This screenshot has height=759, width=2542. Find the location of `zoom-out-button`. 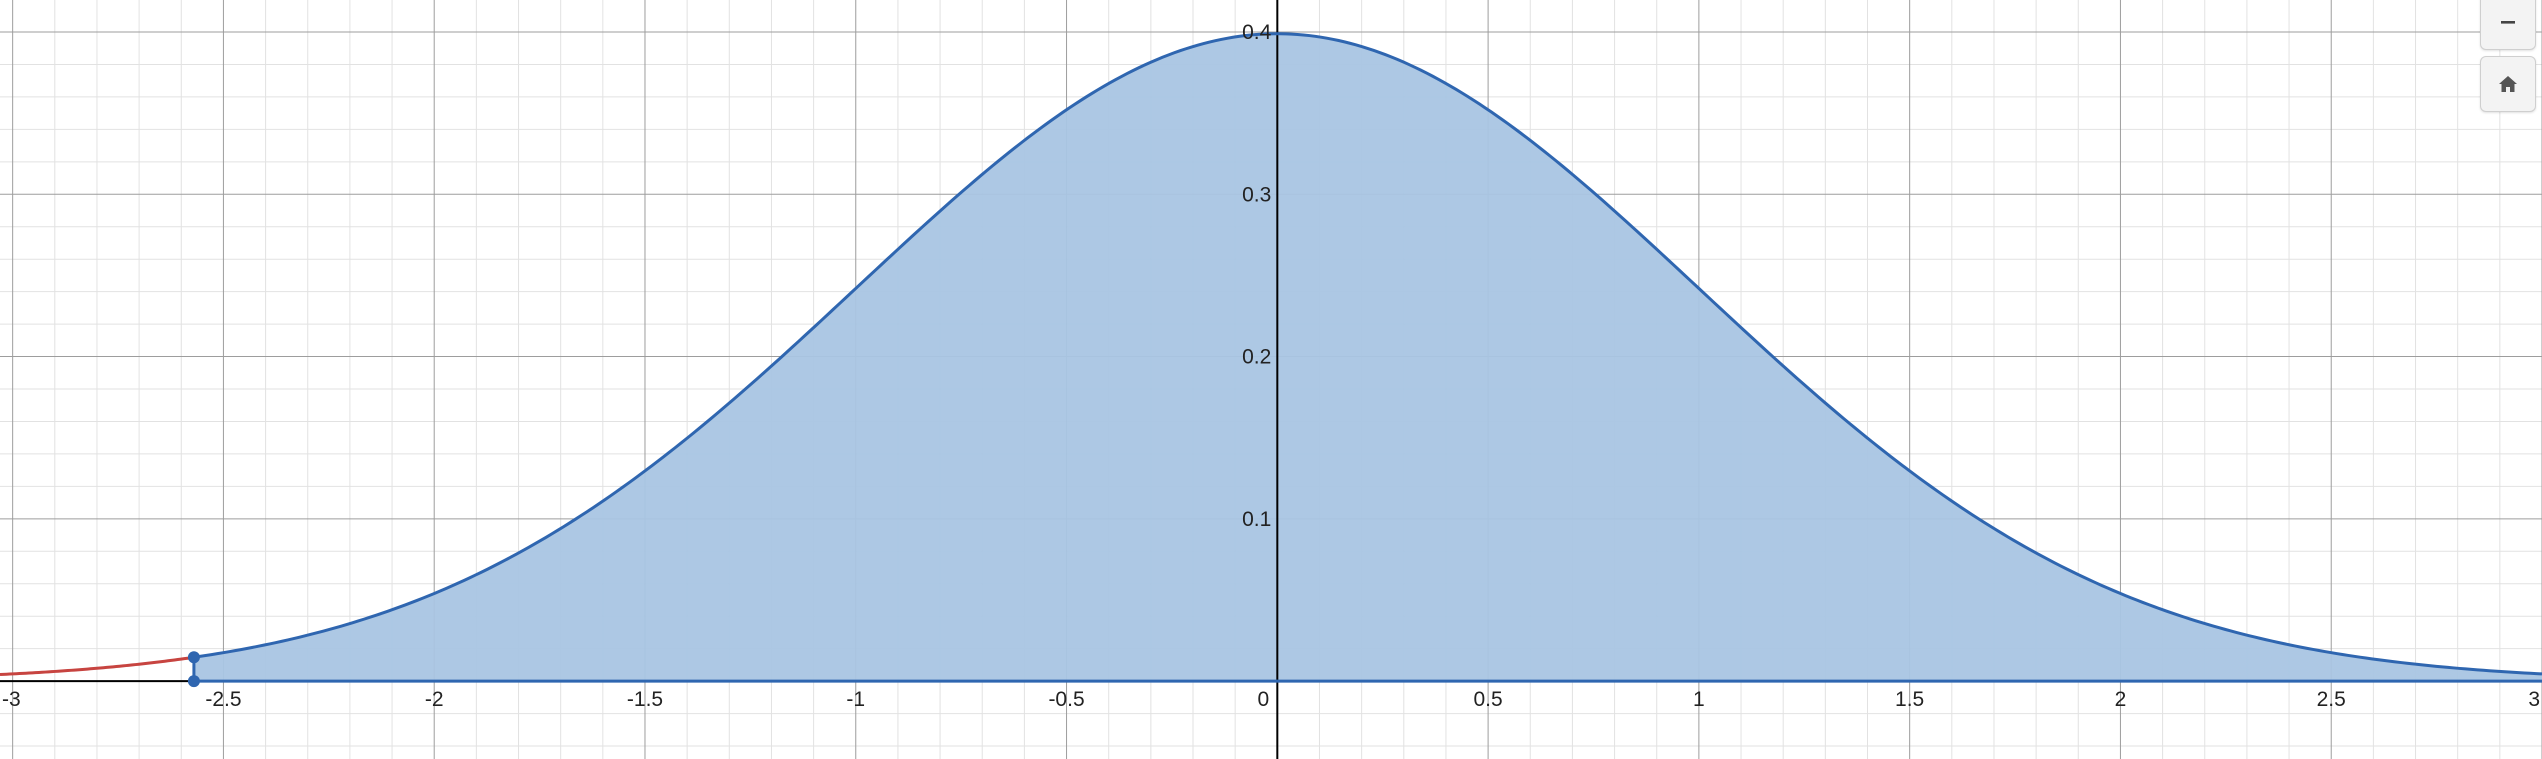

zoom-out-button is located at coordinates (2508, 25).